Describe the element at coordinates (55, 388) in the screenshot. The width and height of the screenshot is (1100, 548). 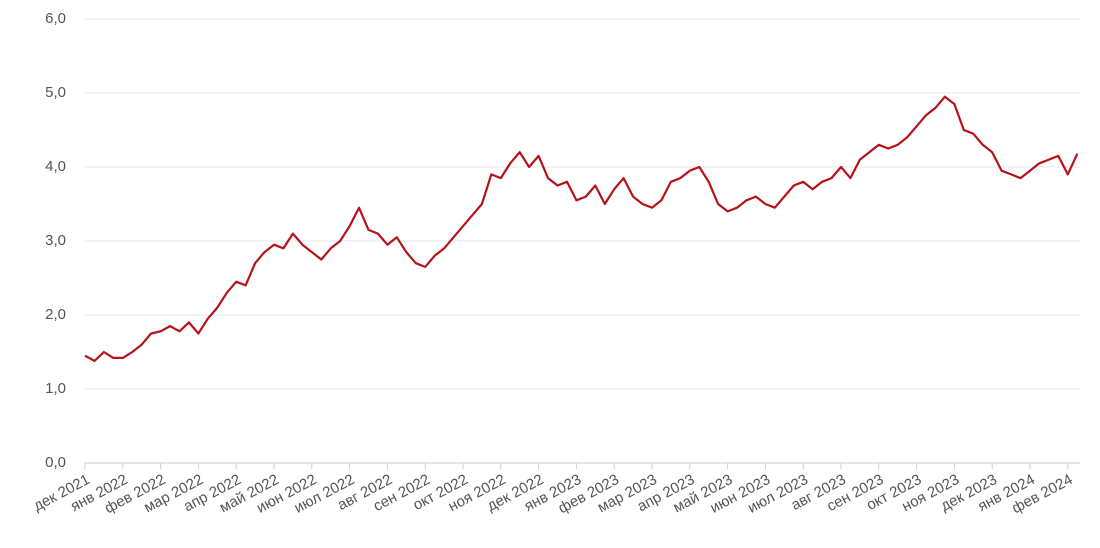
I see `y-tick-label: 1,0` at that location.